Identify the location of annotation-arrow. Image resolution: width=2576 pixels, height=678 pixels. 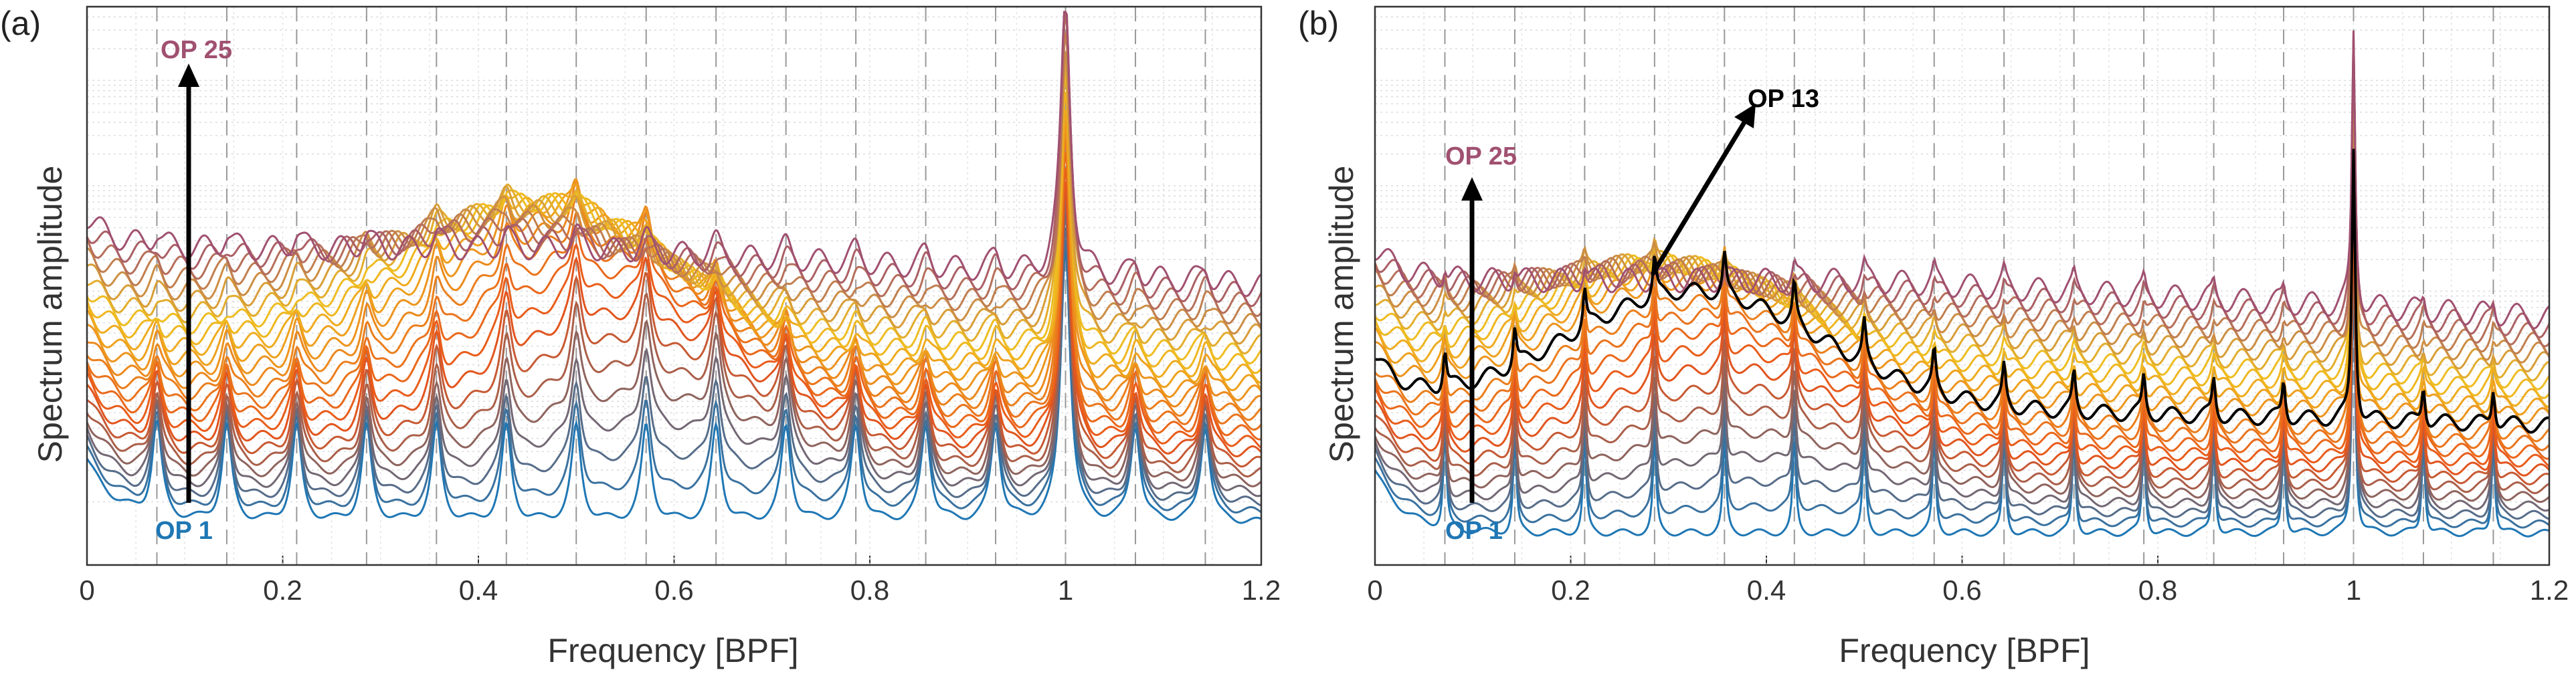
(1699, 196).